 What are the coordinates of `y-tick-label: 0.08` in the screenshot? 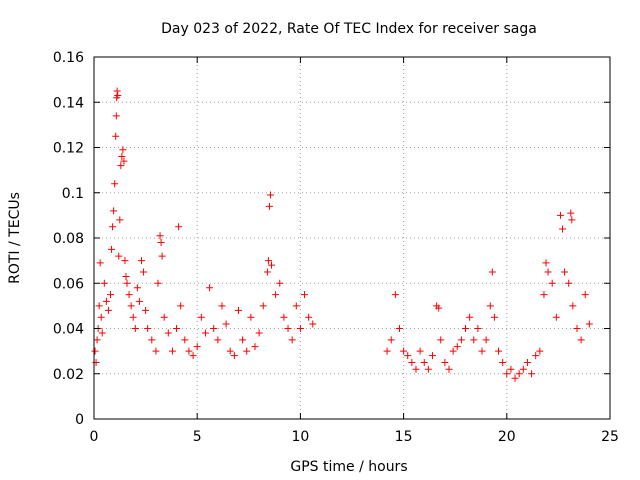 It's located at (68, 239).